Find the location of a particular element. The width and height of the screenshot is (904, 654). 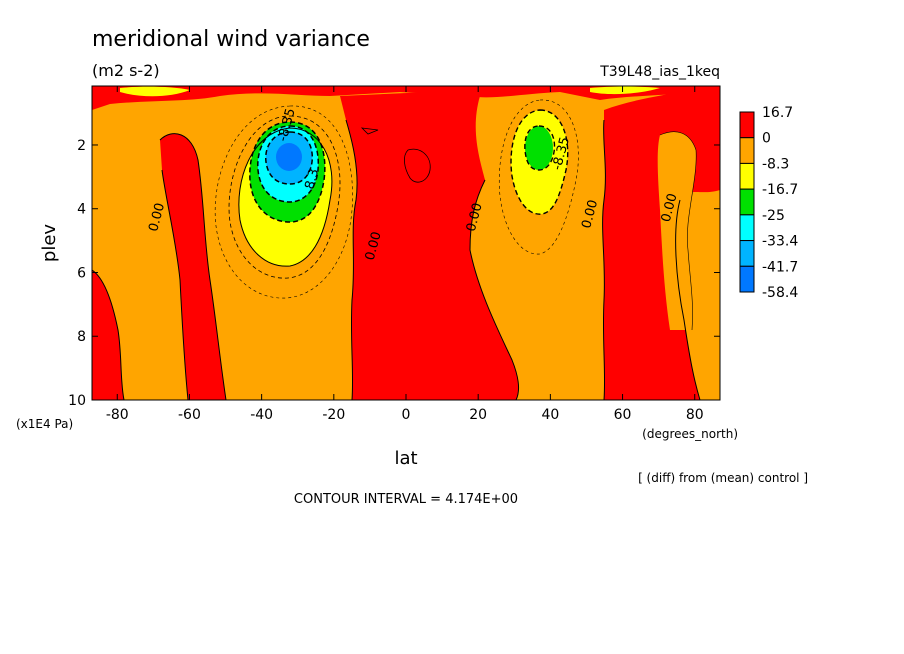

x-tick-label: -80 is located at coordinates (117, 415).